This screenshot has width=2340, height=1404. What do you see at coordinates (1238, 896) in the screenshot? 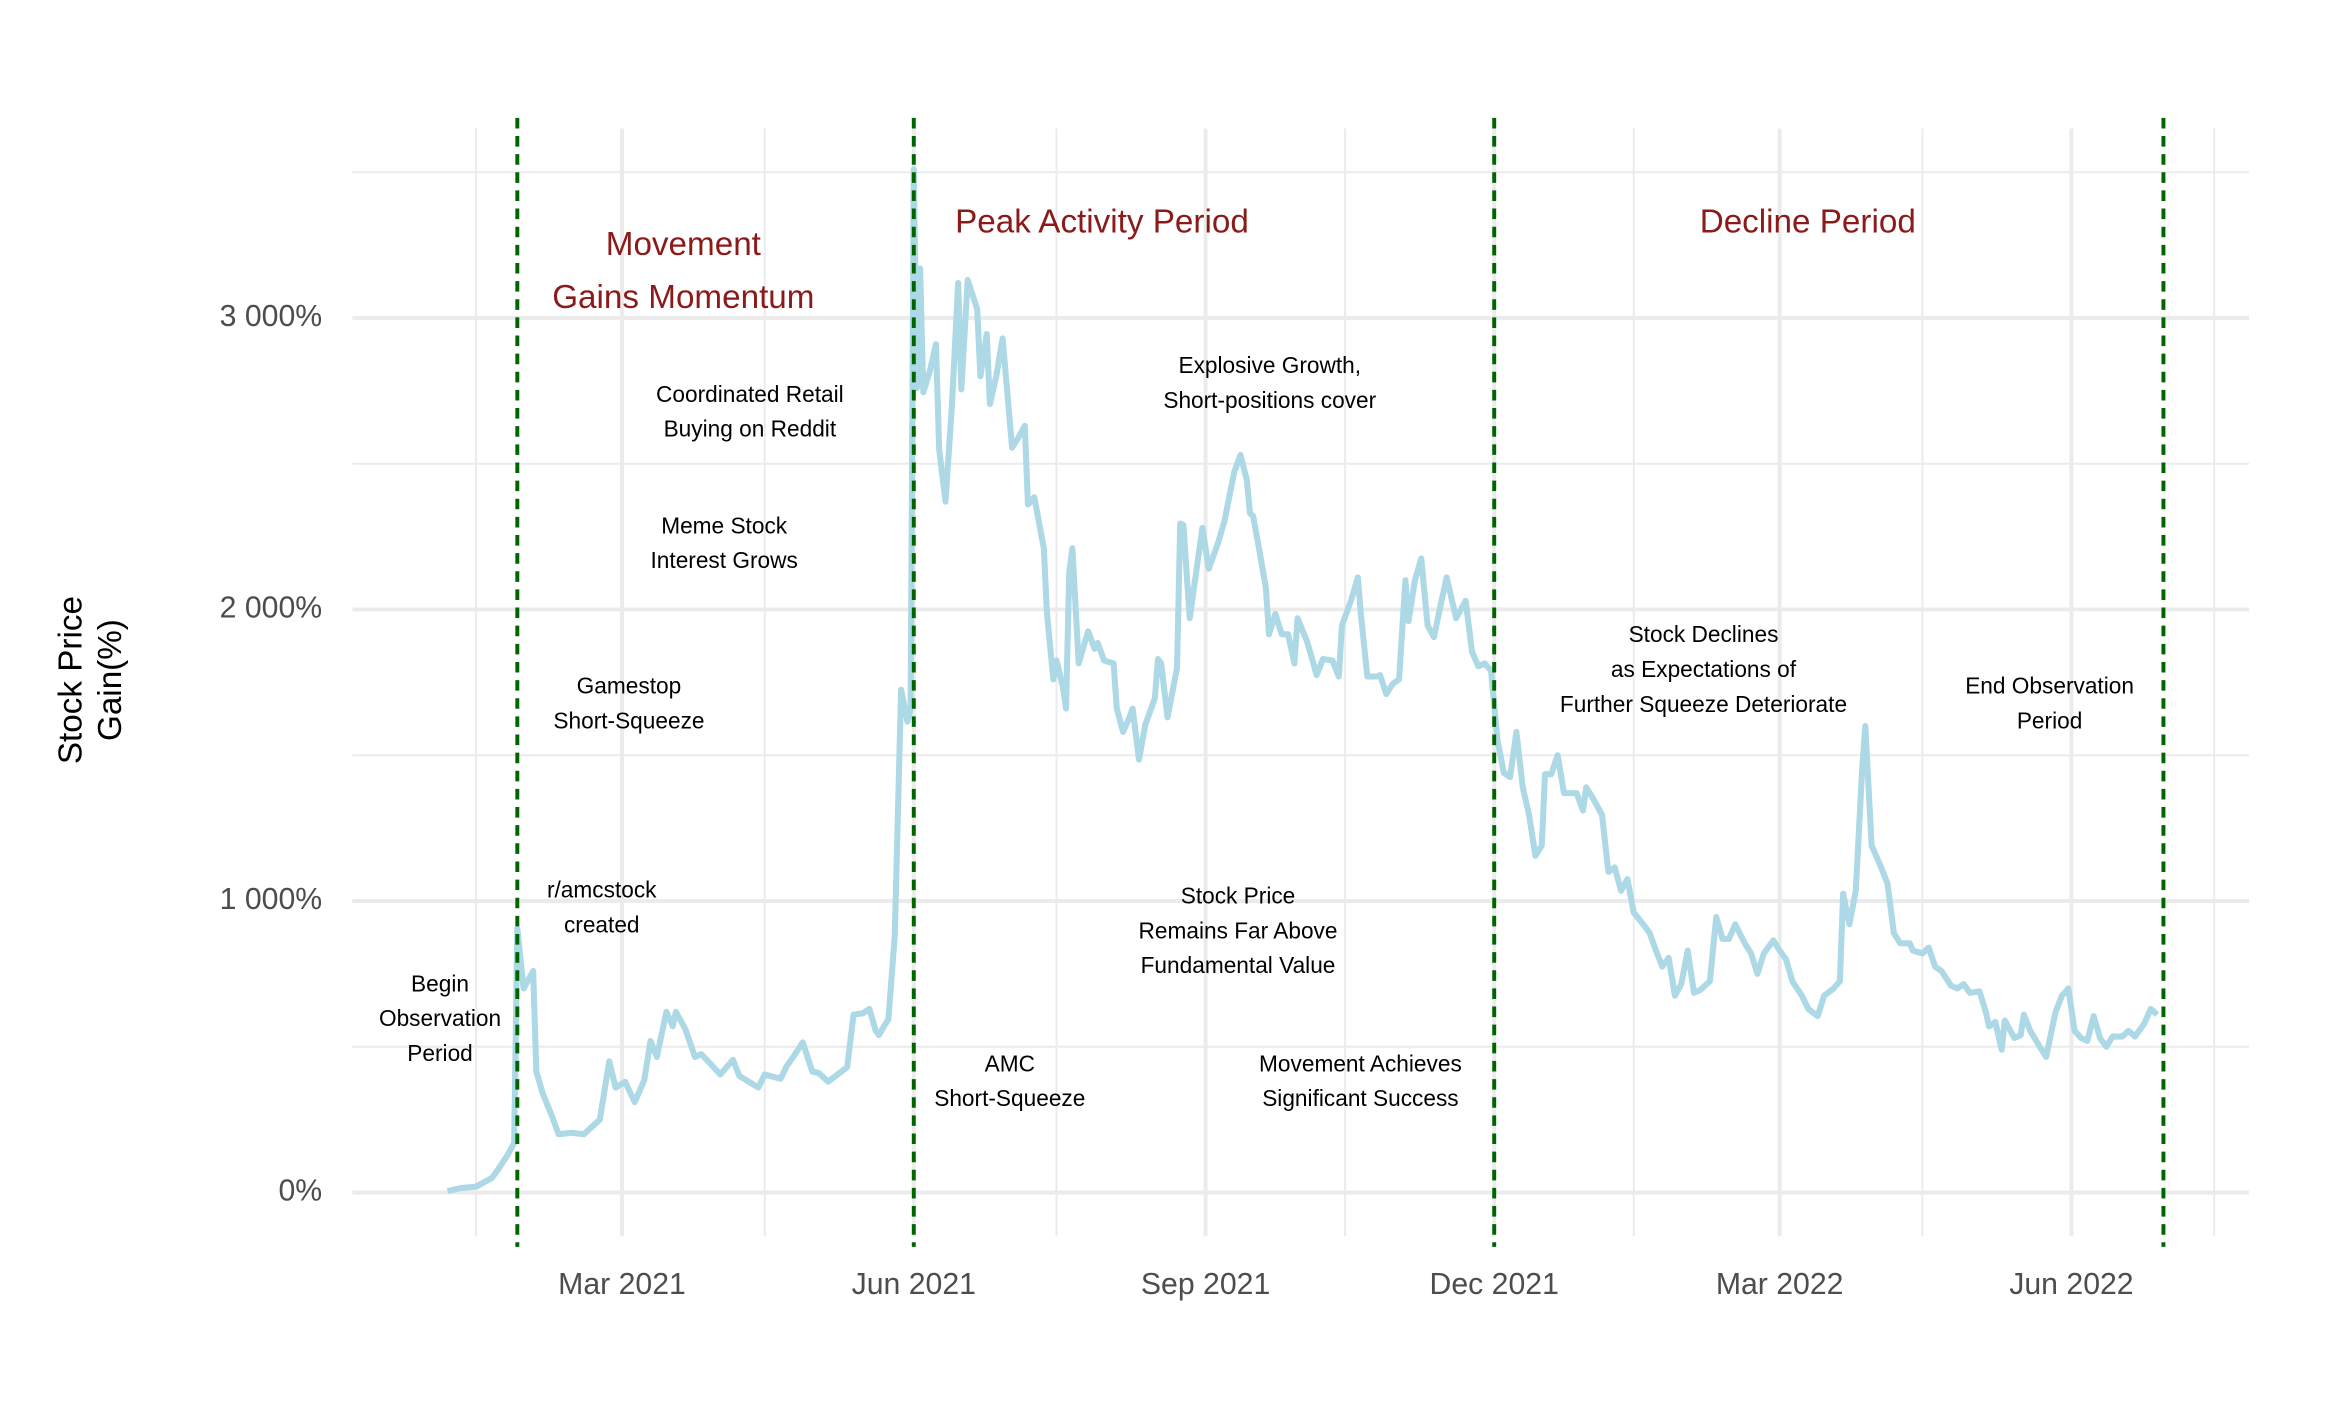
I see `annotation: Stock Price` at bounding box center [1238, 896].